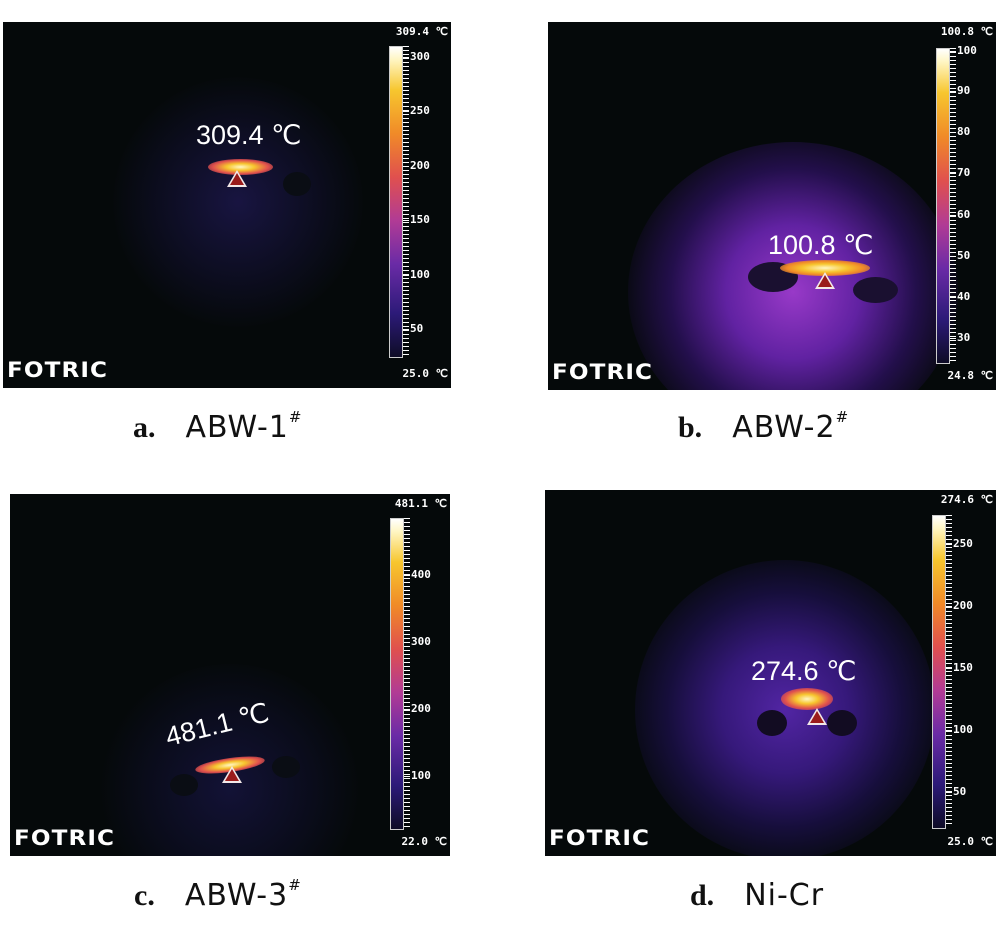 This screenshot has height=933, width=1006. I want to click on scale-tick-label: 60, so click(960, 214).